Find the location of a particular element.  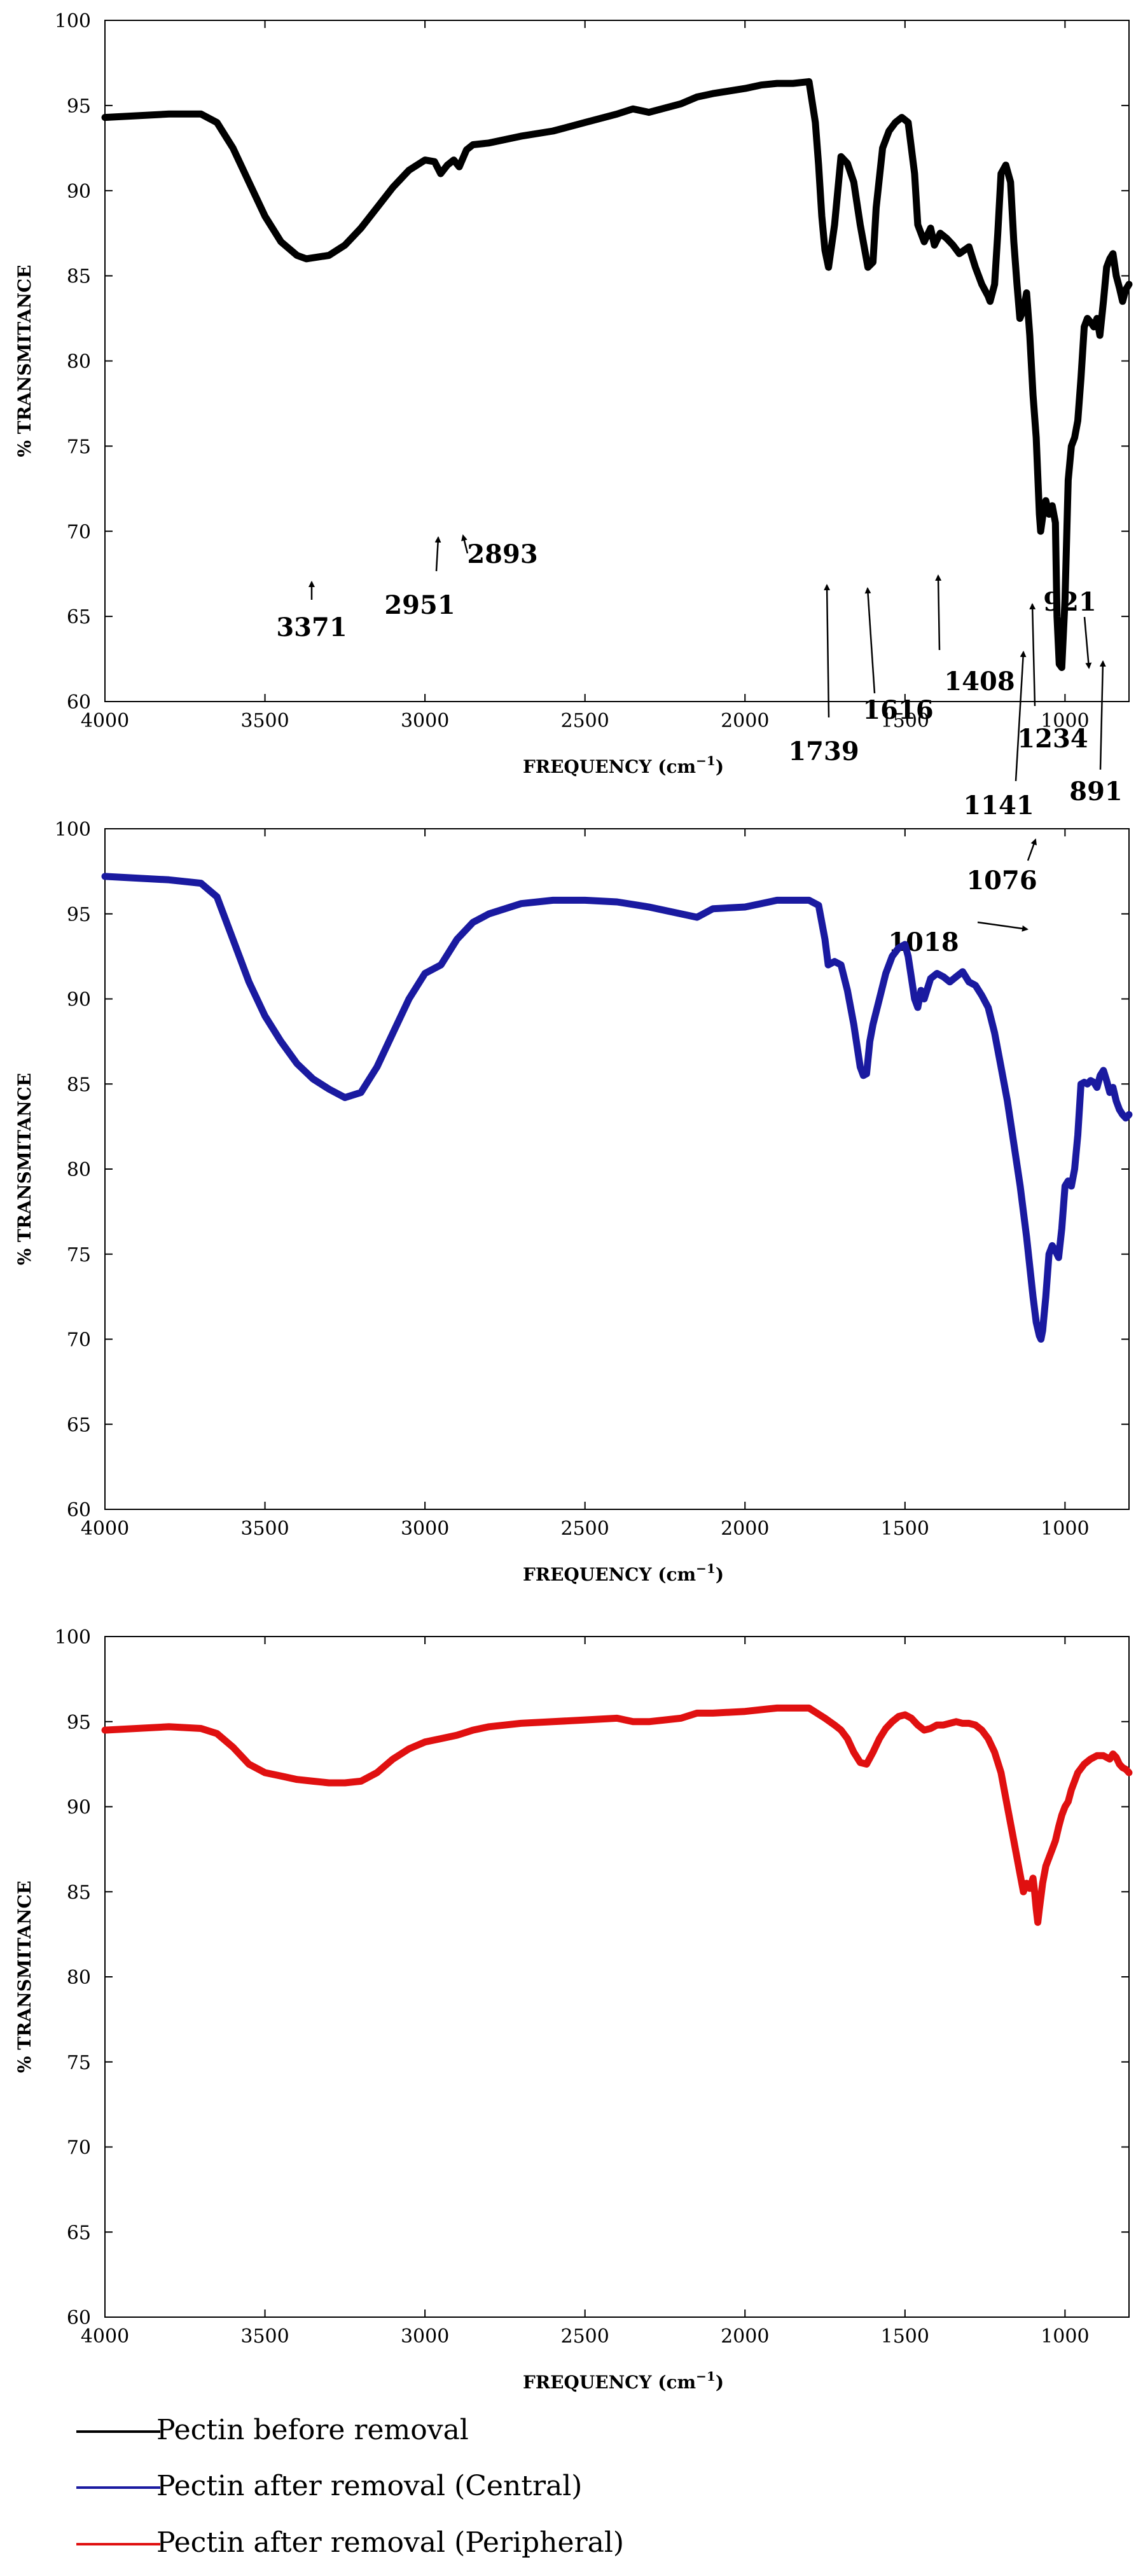

peak-label: 2951 is located at coordinates (420, 605).